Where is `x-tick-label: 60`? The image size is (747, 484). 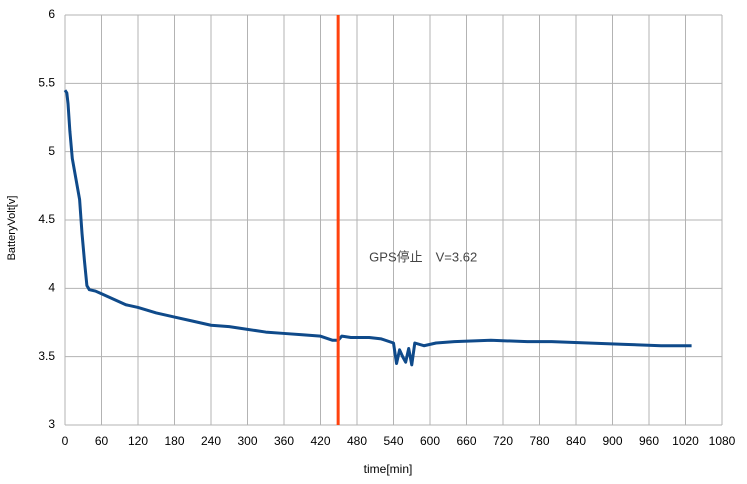
x-tick-label: 60 is located at coordinates (102, 441).